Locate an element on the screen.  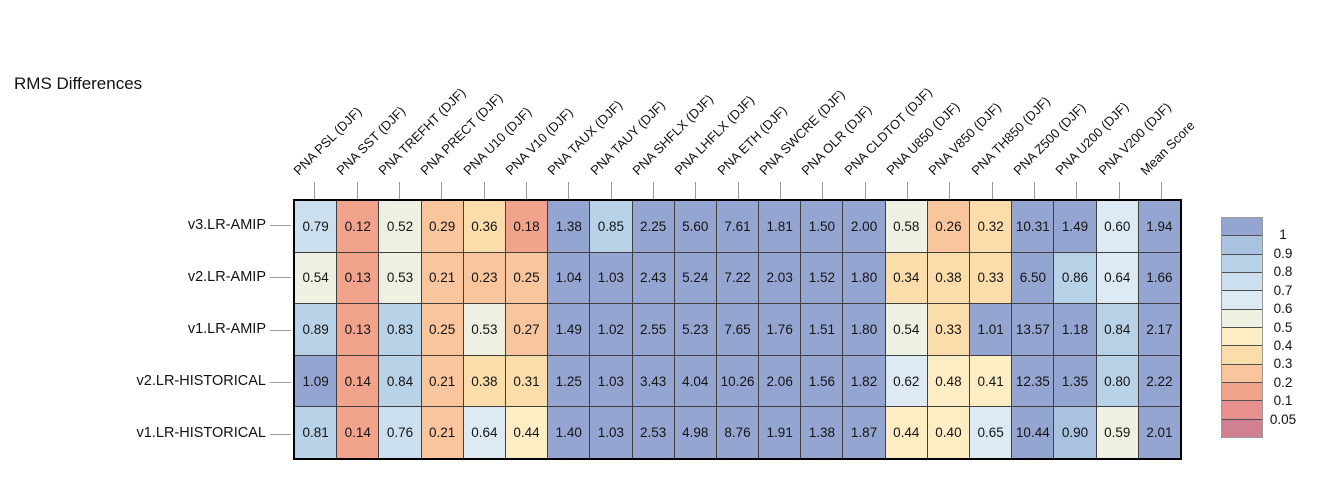
heatmap-cell: 0.13 is located at coordinates (358, 278).